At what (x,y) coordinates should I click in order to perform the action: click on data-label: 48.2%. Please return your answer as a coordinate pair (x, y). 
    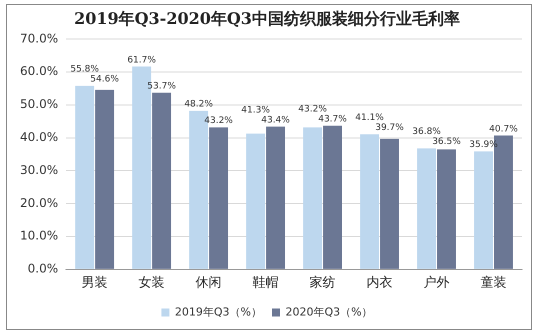
    Looking at the image, I should click on (199, 105).